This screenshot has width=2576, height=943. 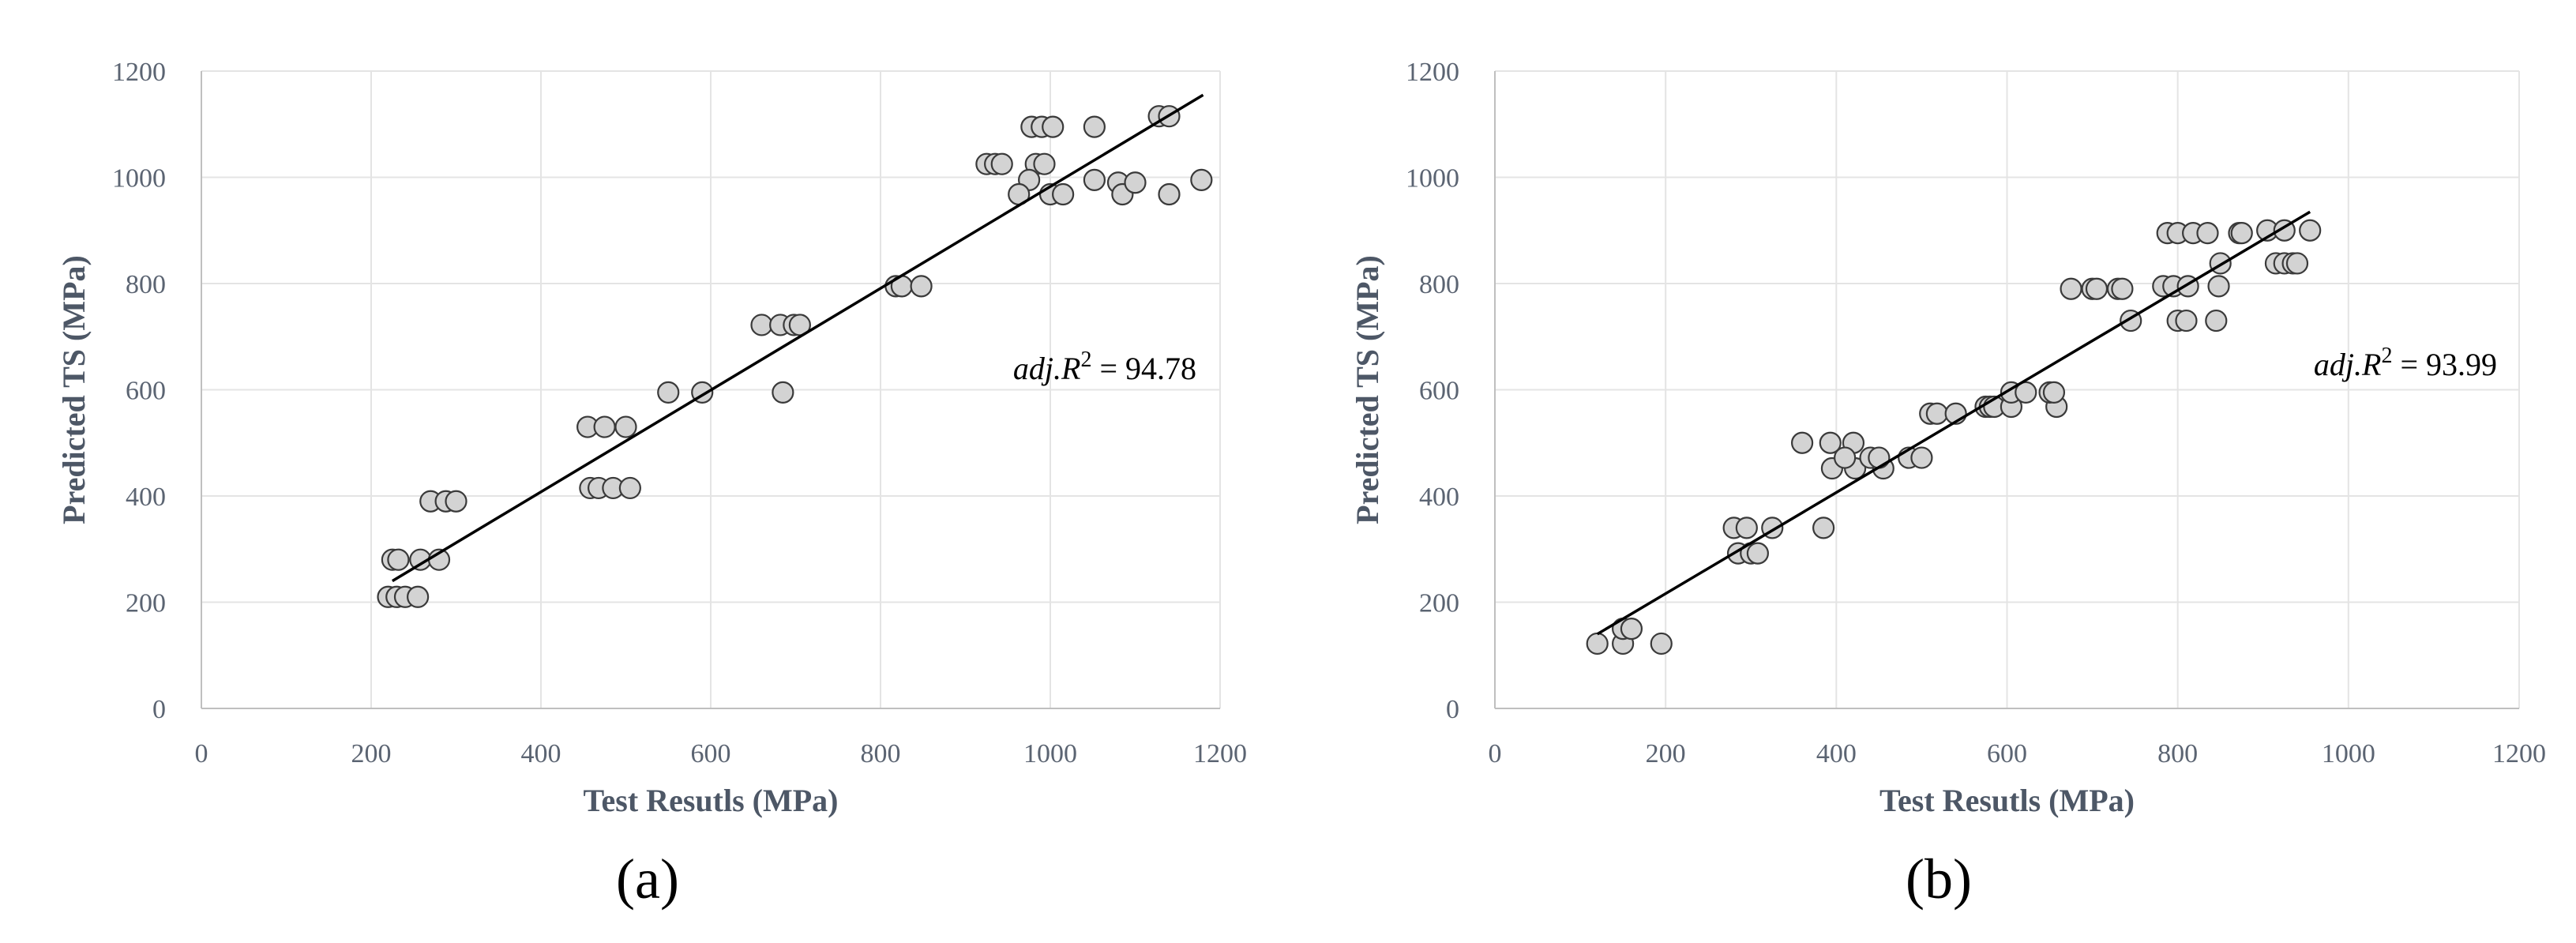 I want to click on adj-r2-annotation: adj.R2 = 94.78, so click(x=1104, y=367).